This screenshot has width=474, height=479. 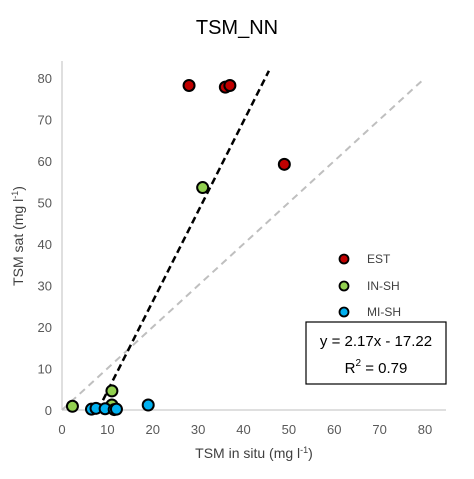 I want to click on y-tick-labels: 0 10 20 30 40 50 60 70 80, so click(x=45, y=244).